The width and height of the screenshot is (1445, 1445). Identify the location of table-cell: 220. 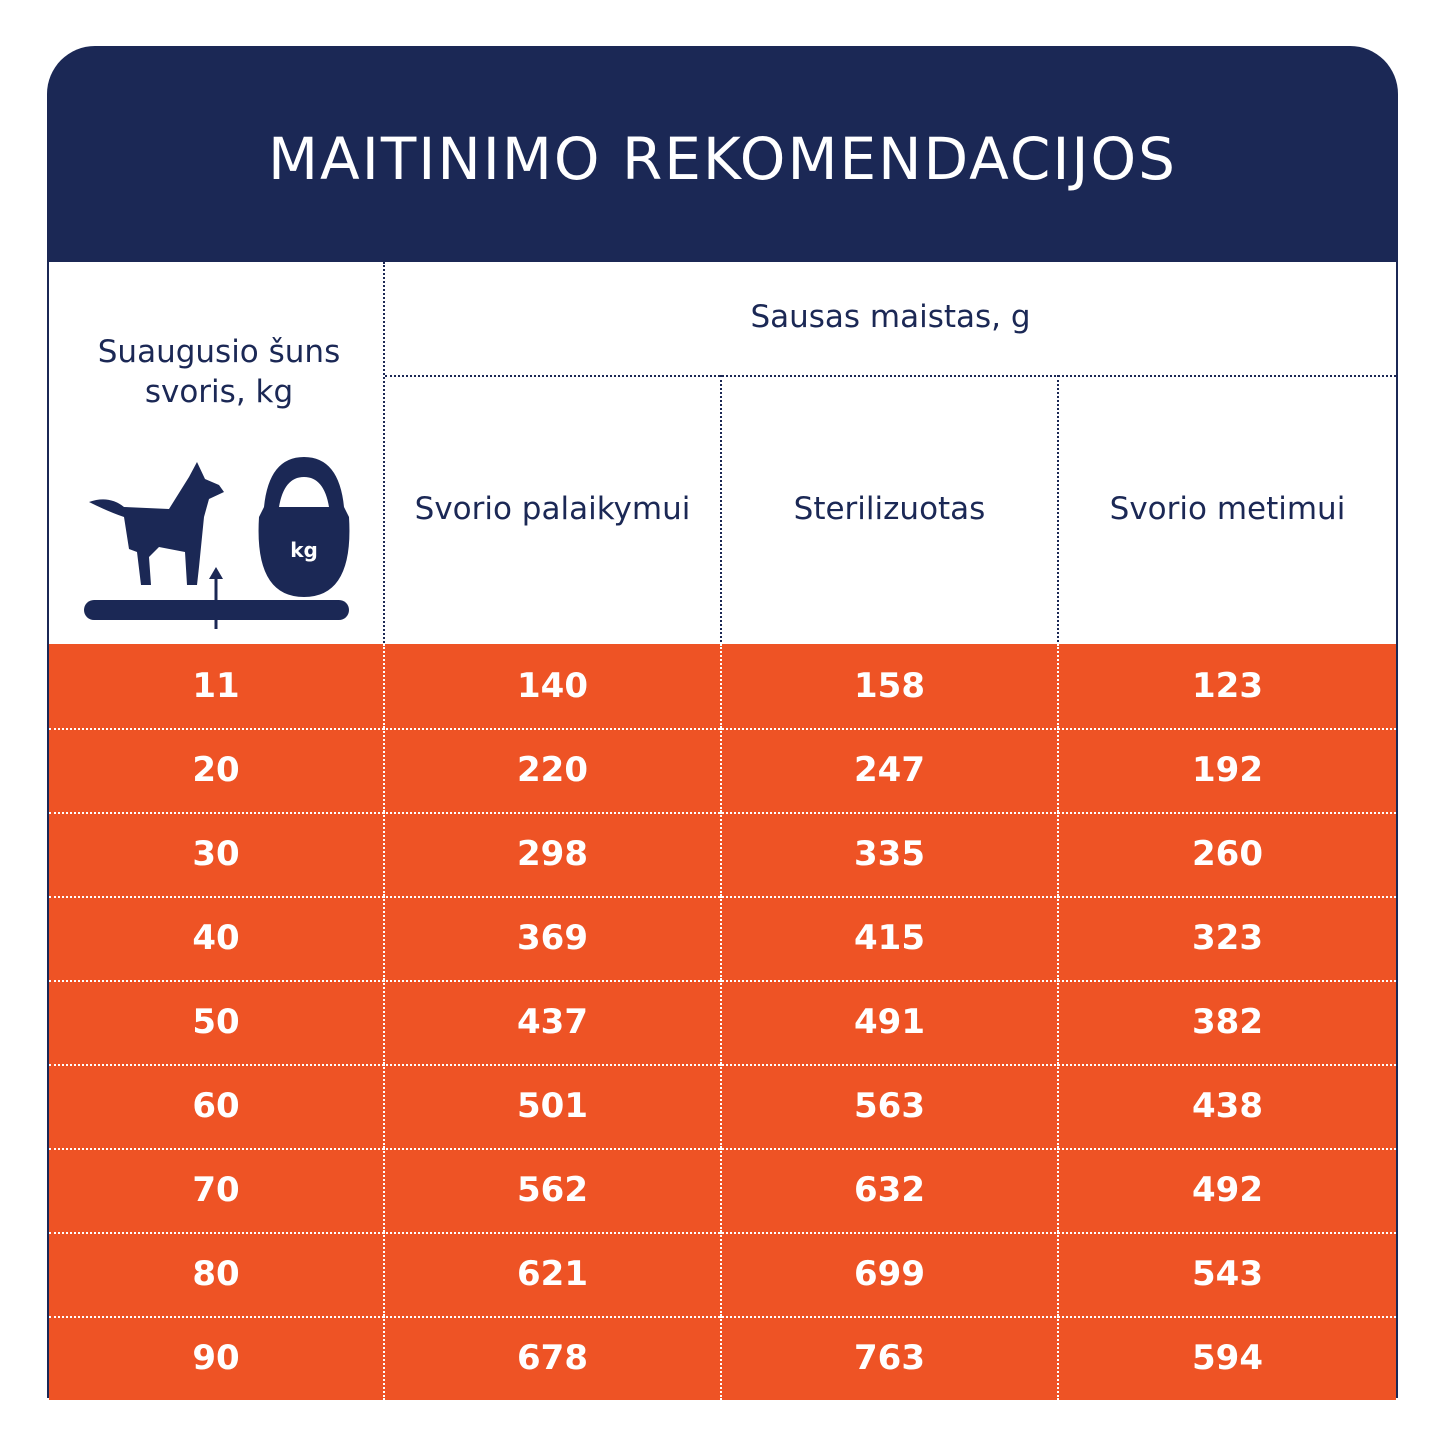
(552, 770).